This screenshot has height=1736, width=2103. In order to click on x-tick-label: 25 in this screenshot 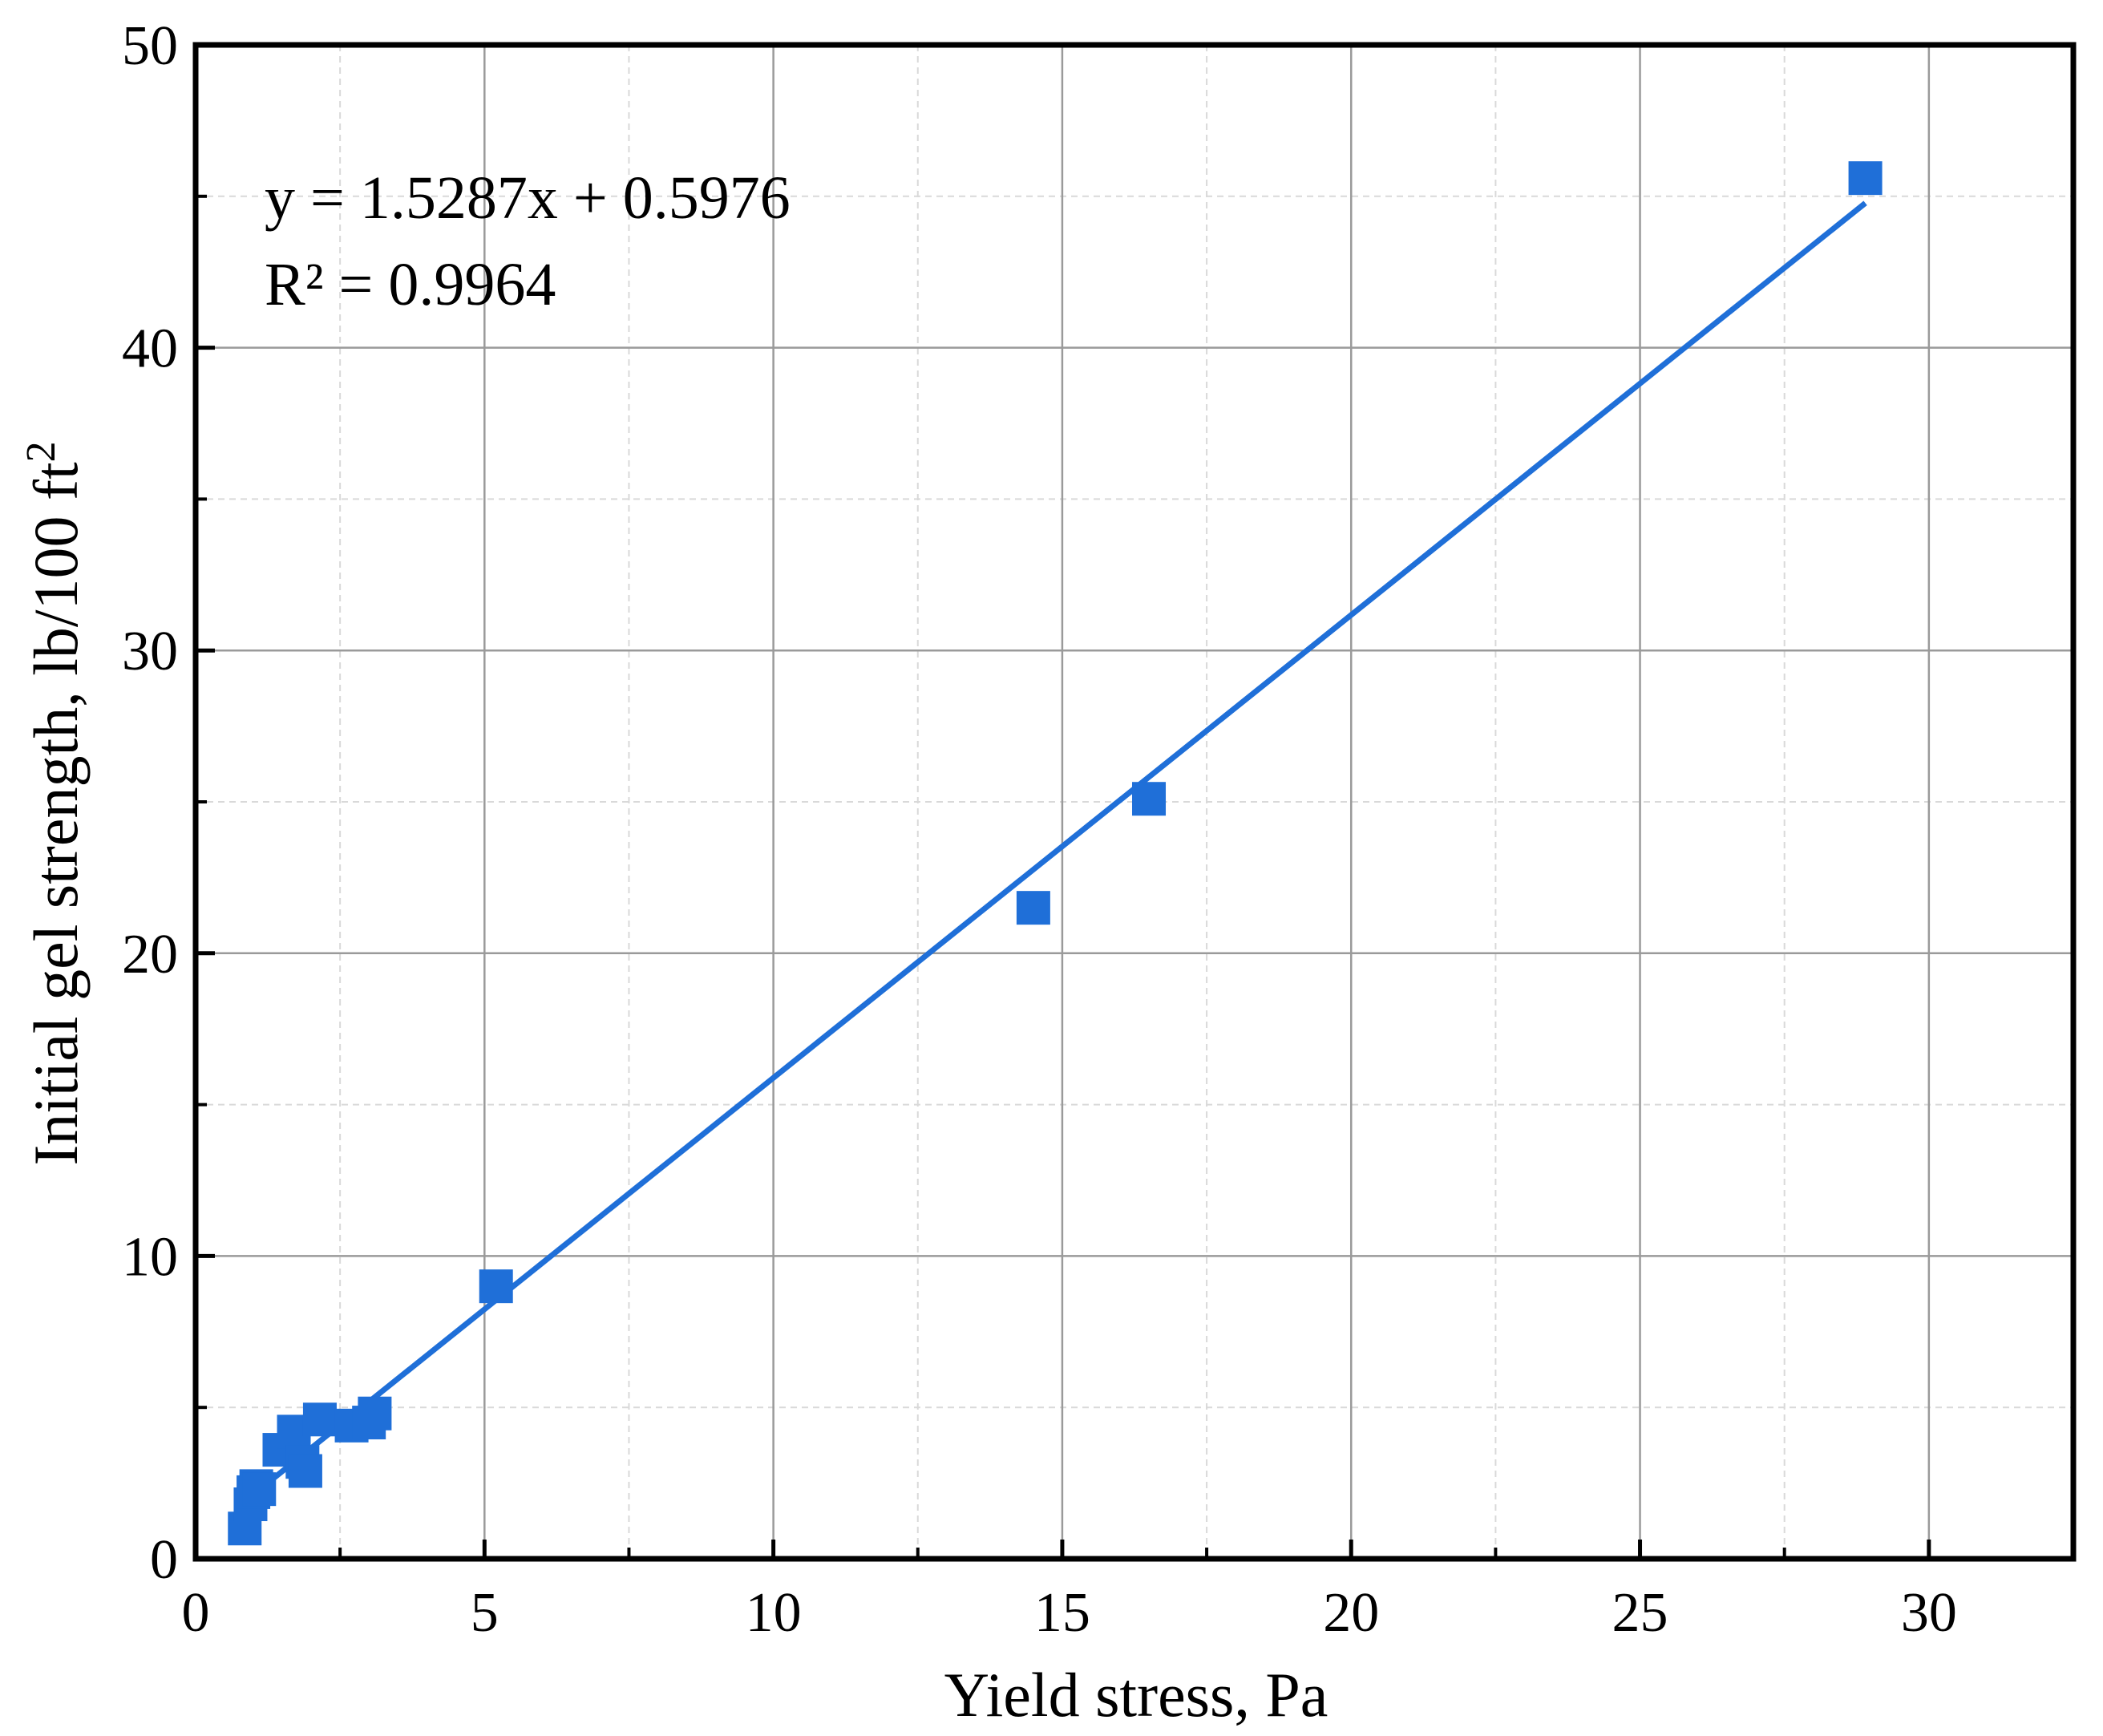, I will do `click(1640, 1613)`.